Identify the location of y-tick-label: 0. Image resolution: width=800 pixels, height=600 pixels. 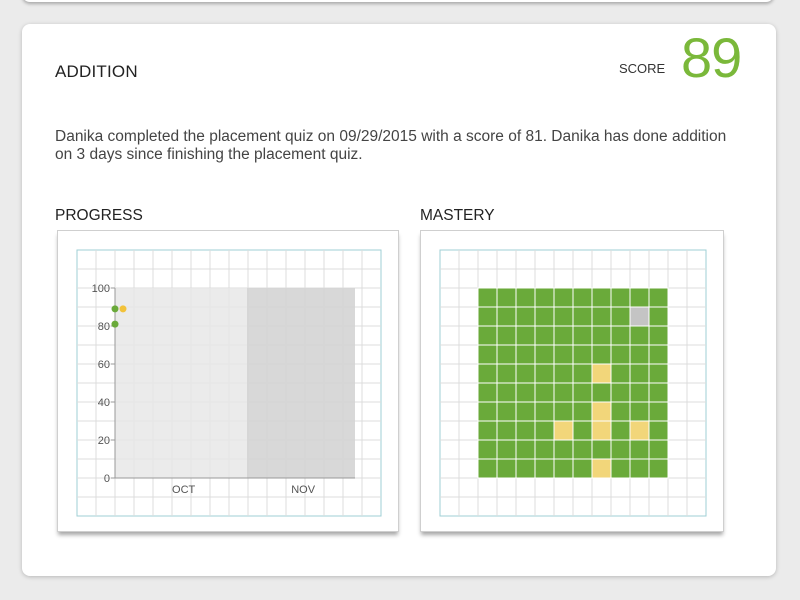
(107, 479).